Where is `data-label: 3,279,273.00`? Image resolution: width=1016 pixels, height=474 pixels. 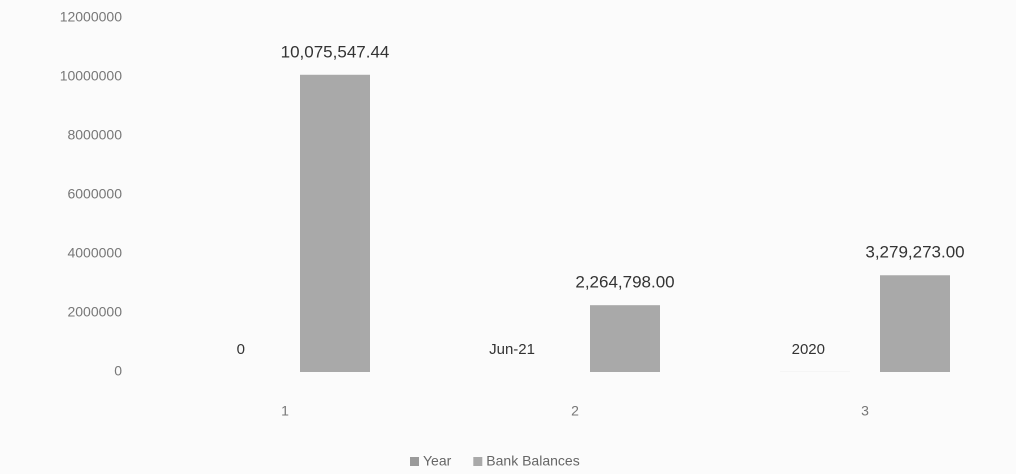 data-label: 3,279,273.00 is located at coordinates (914, 252).